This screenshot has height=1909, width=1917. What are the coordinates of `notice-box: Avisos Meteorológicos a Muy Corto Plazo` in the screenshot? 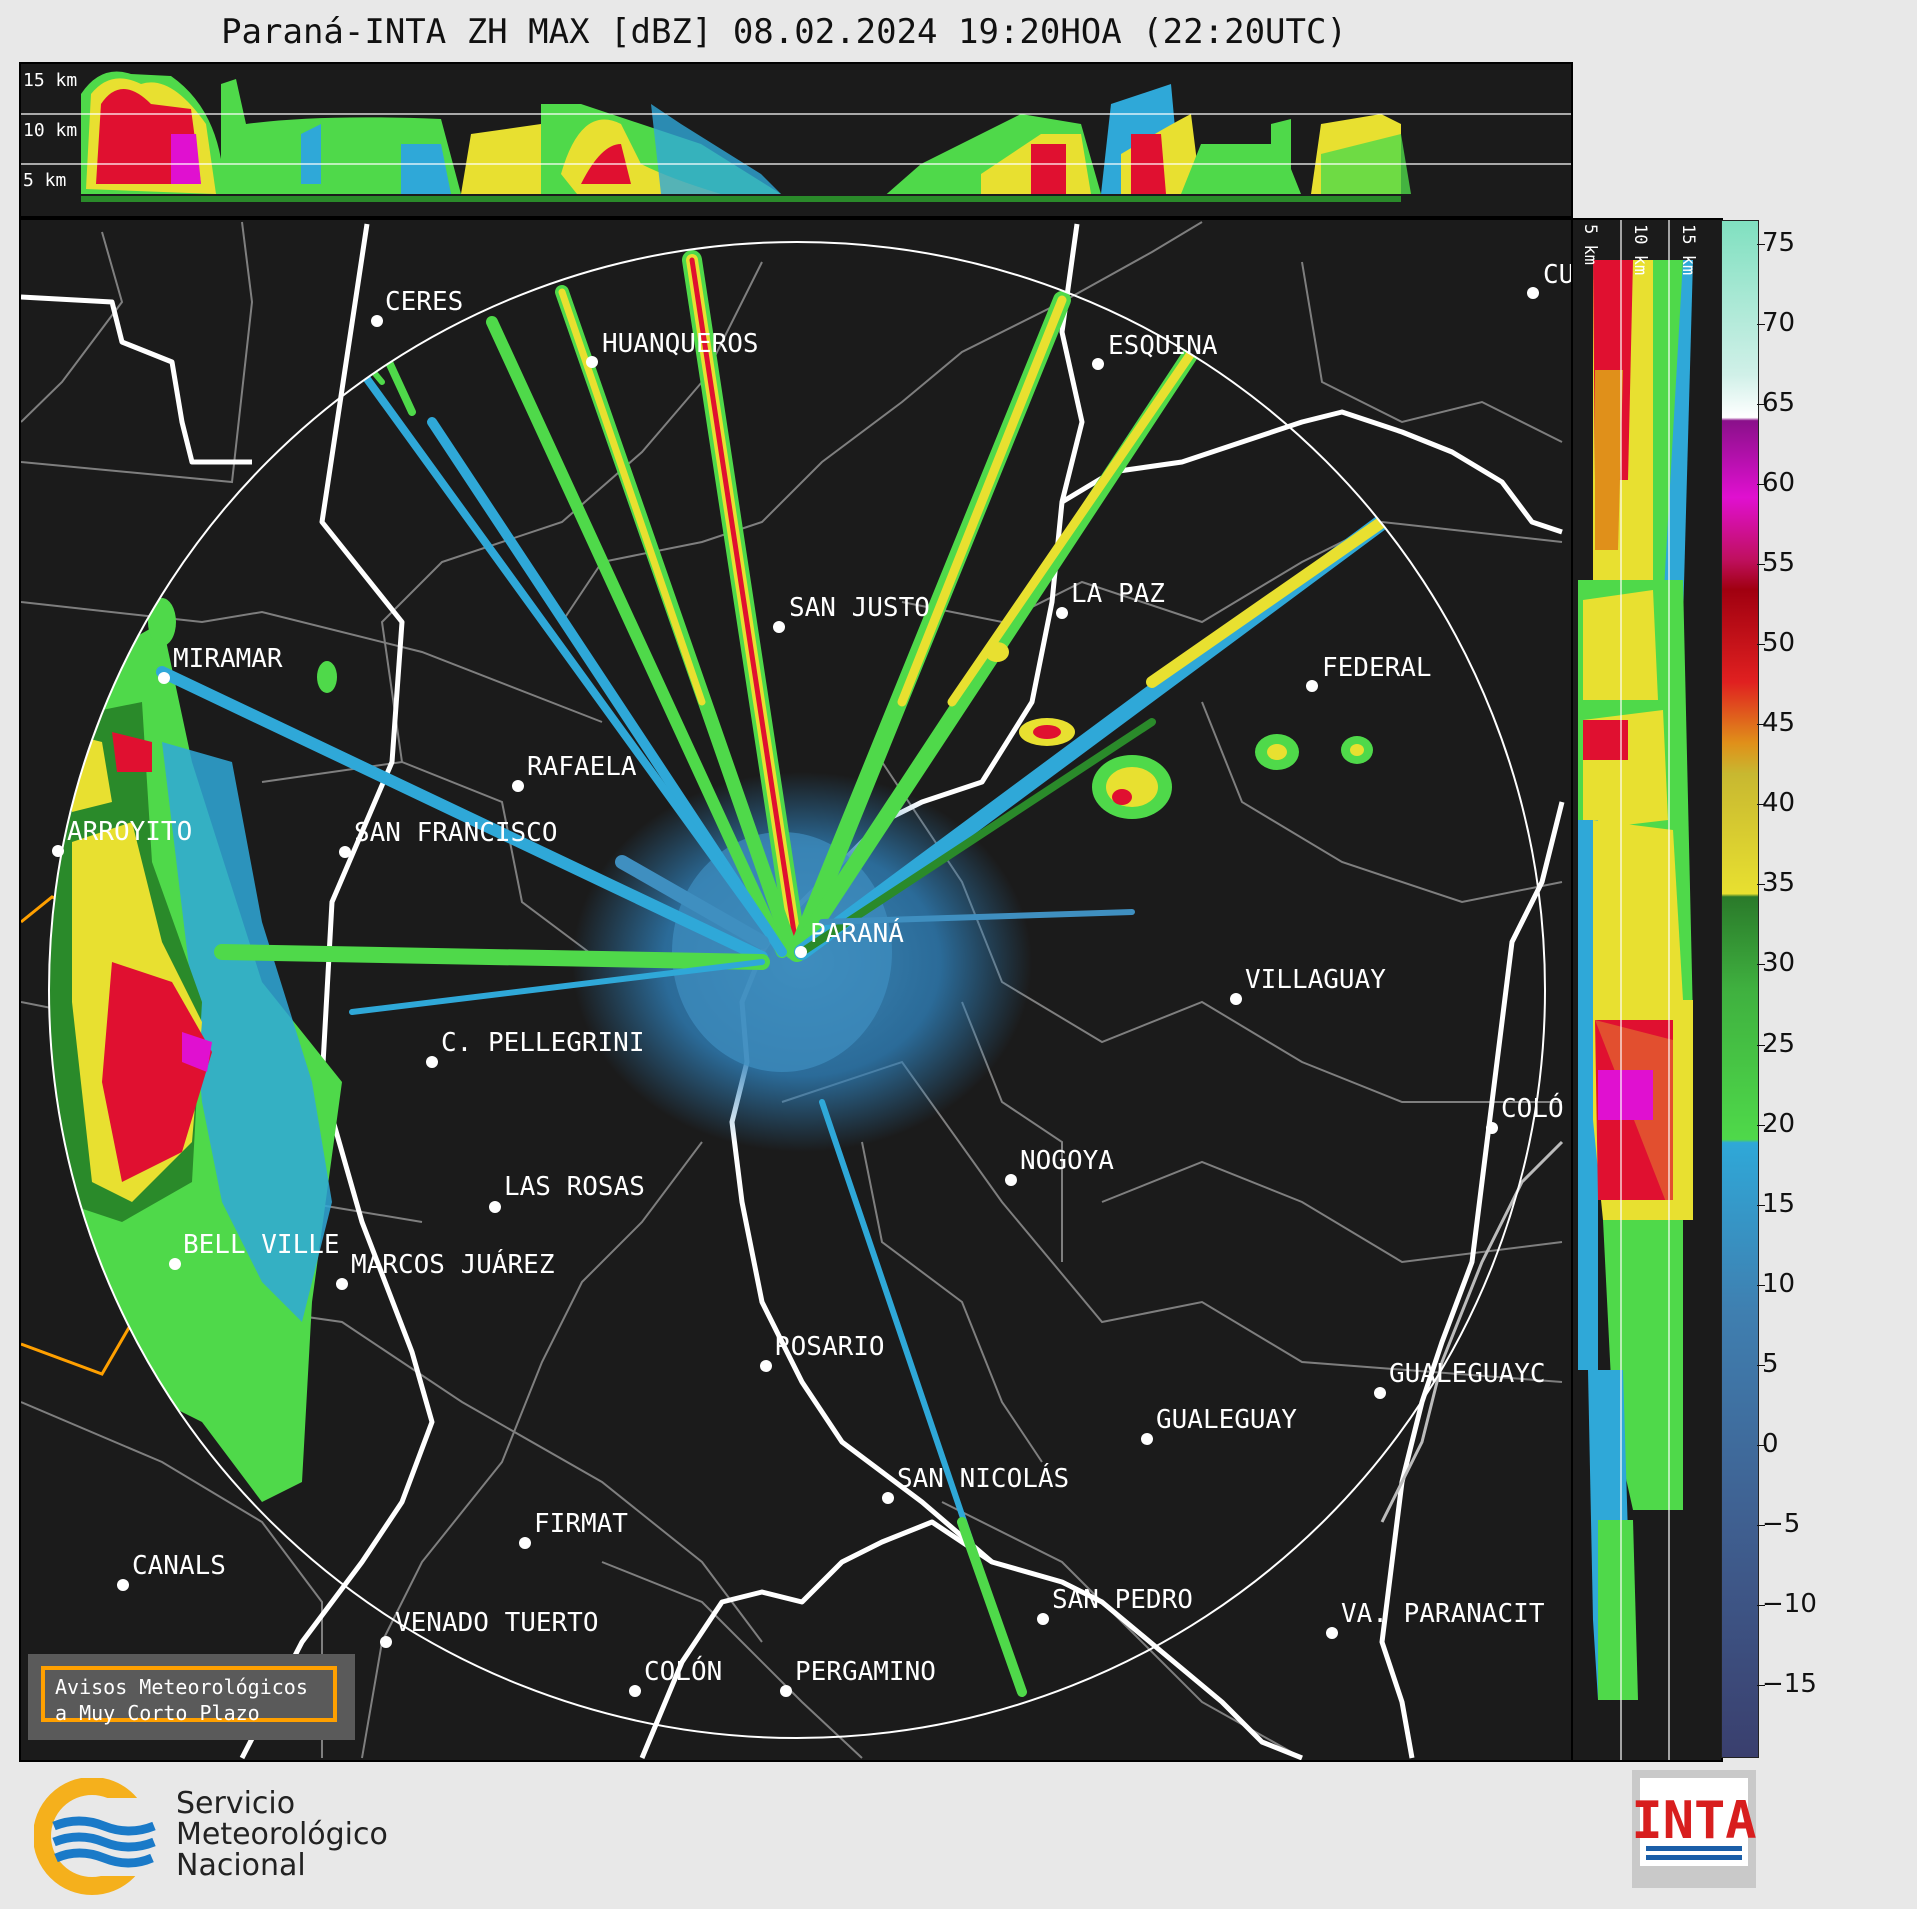 It's located at (191, 1697).